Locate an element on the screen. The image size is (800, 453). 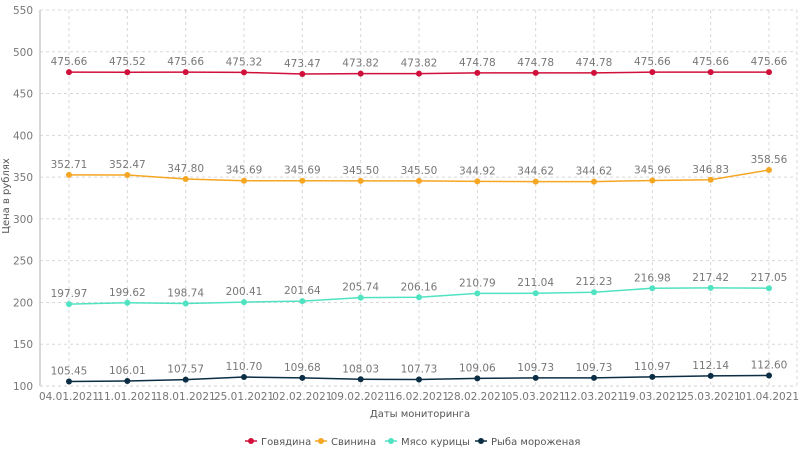
x-tick-label: 28.02.2021 is located at coordinates (477, 397).